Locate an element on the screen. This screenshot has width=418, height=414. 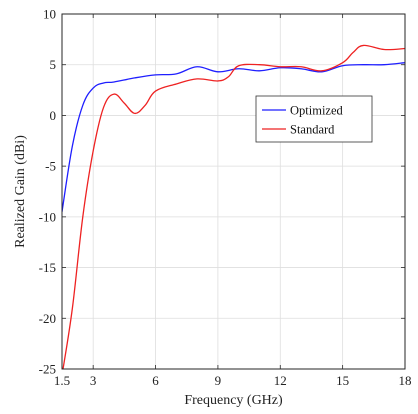
legend: Optimized Standard is located at coordinates (314, 119).